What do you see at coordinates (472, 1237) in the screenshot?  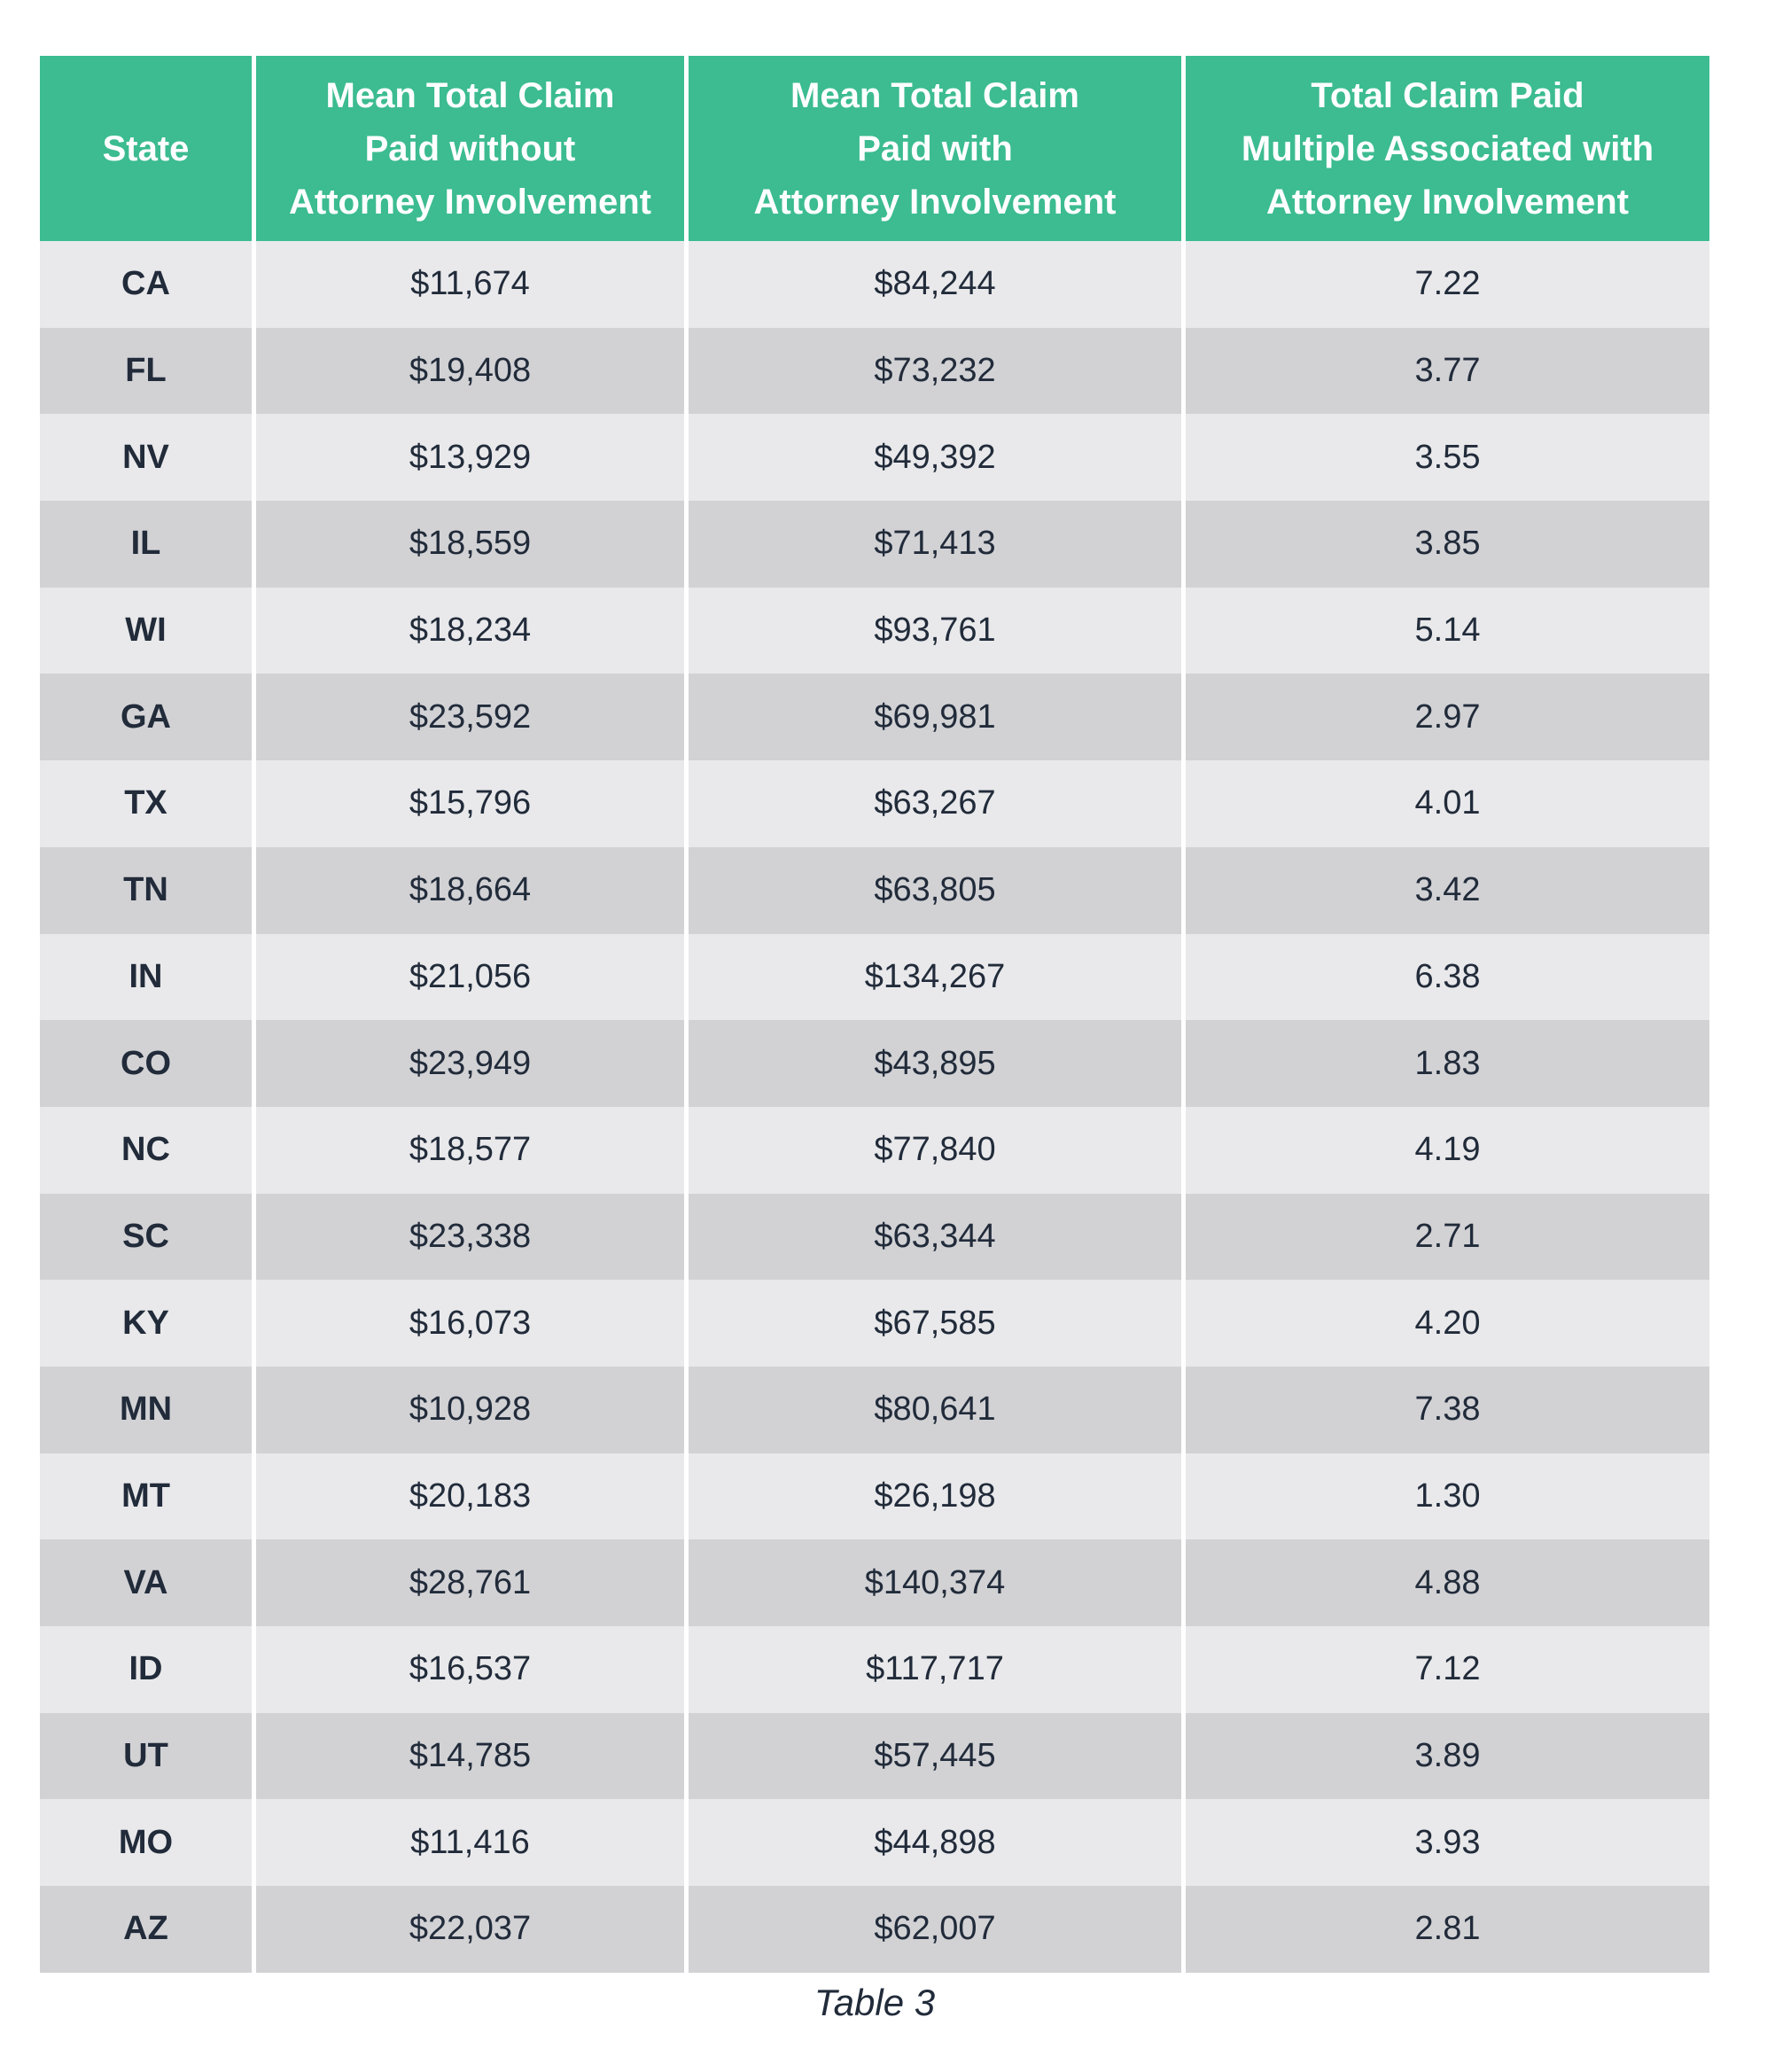 I see `without-attorney-cell: $23,338` at bounding box center [472, 1237].